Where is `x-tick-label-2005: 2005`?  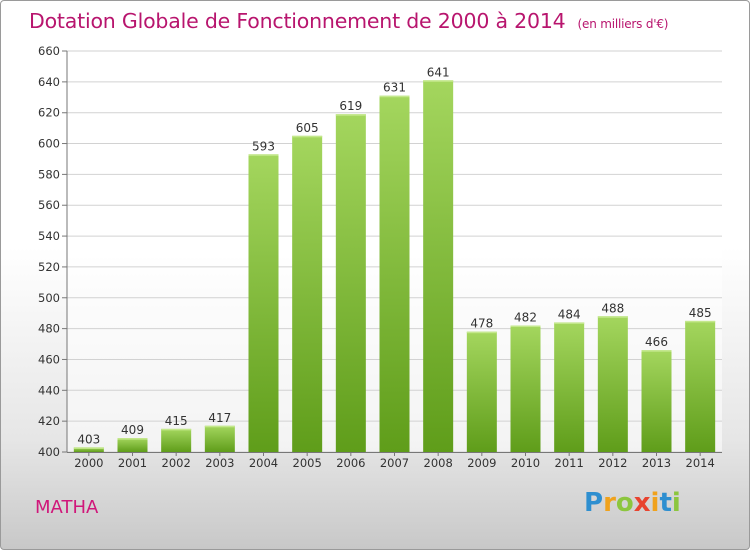
x-tick-label-2005: 2005 is located at coordinates (307, 463).